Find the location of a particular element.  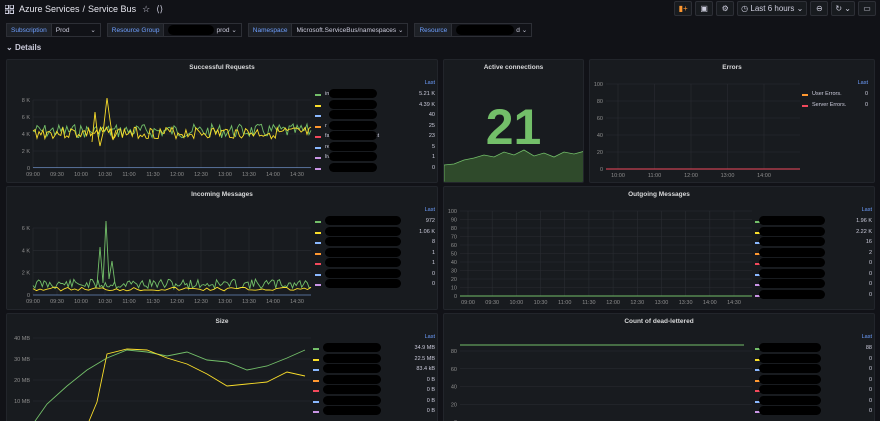

legend-item: User Errors. 0 is located at coordinates (835, 95).